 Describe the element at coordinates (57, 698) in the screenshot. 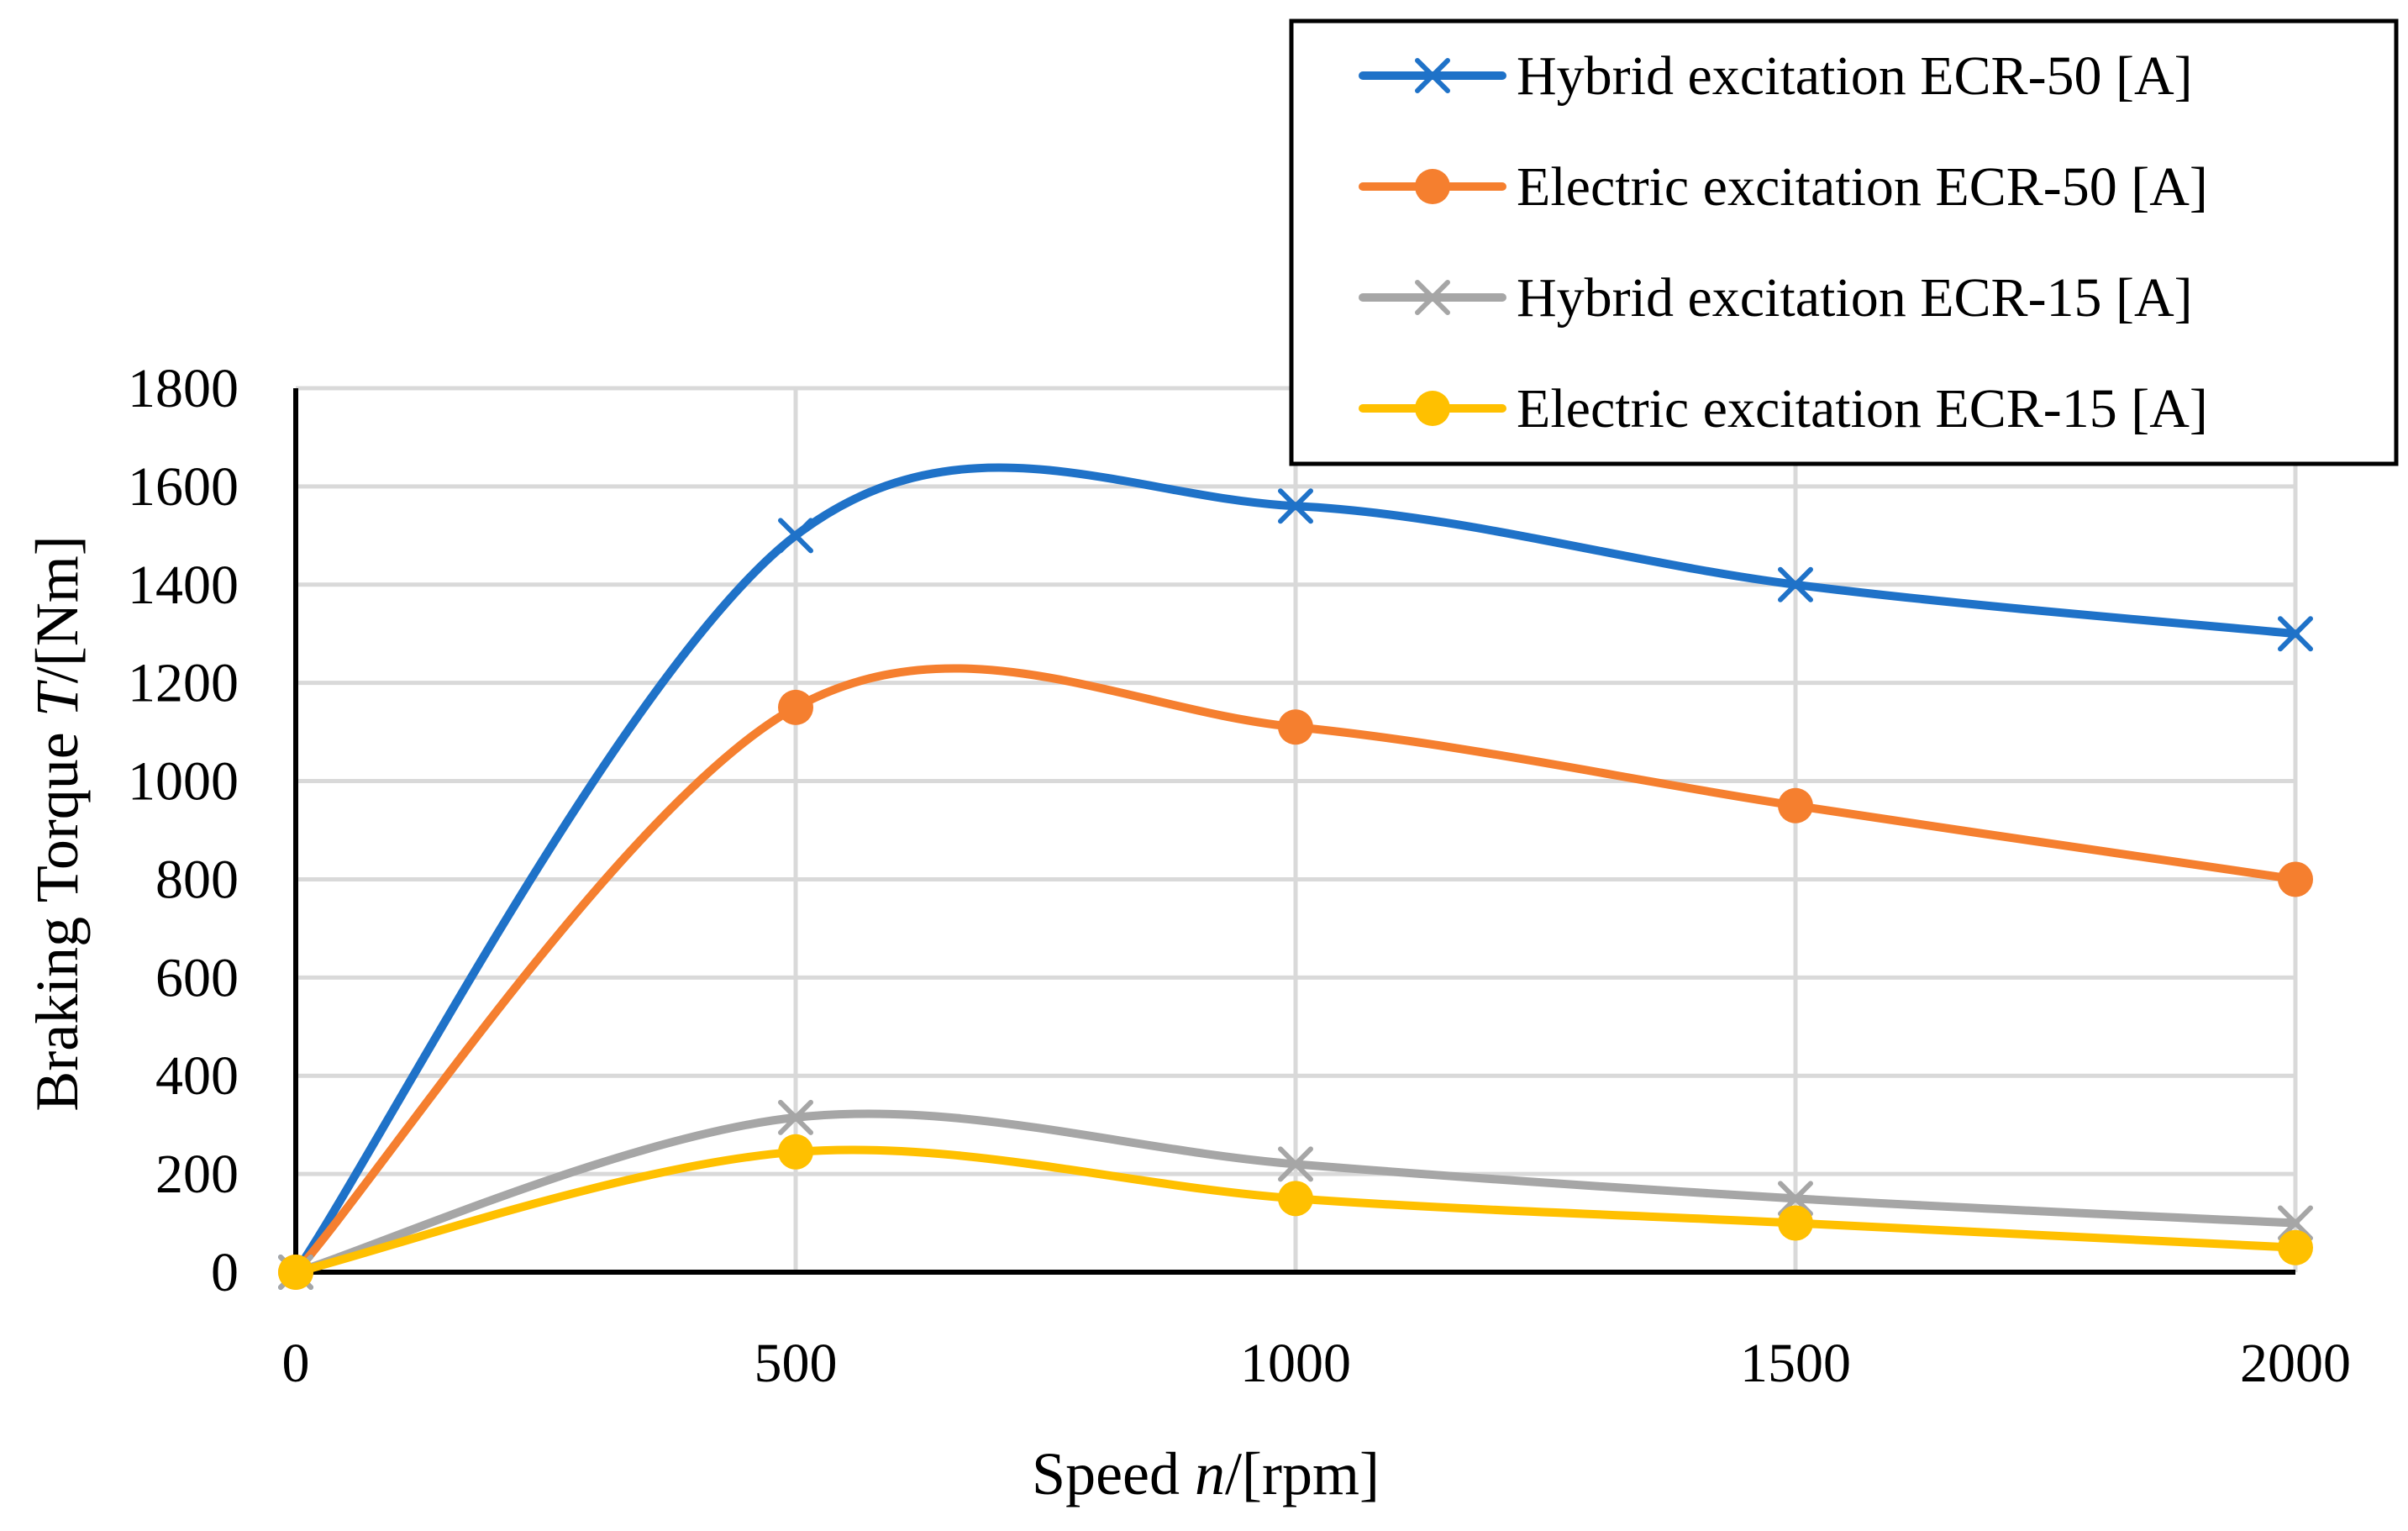

I see `y-axis-title-variable: T` at that location.